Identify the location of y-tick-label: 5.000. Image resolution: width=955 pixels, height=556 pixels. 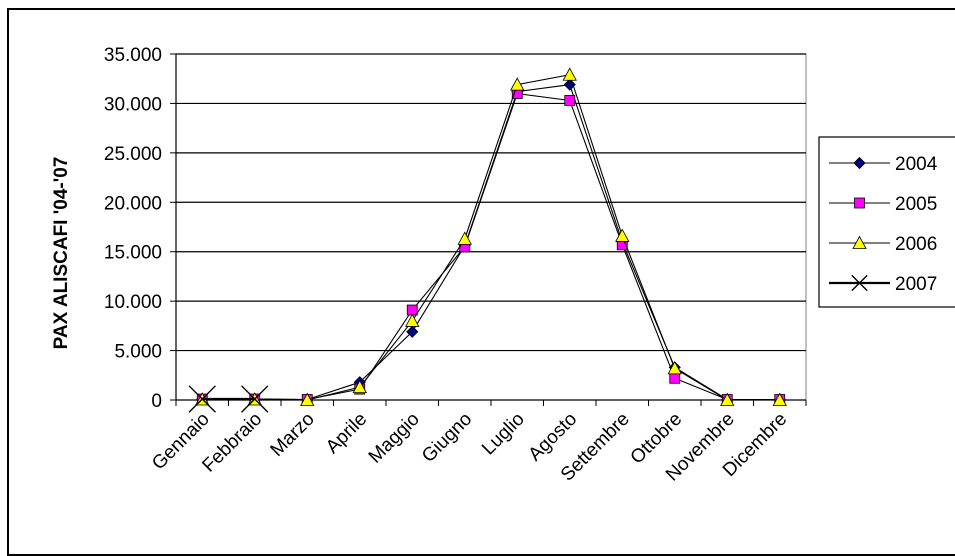
(138, 352).